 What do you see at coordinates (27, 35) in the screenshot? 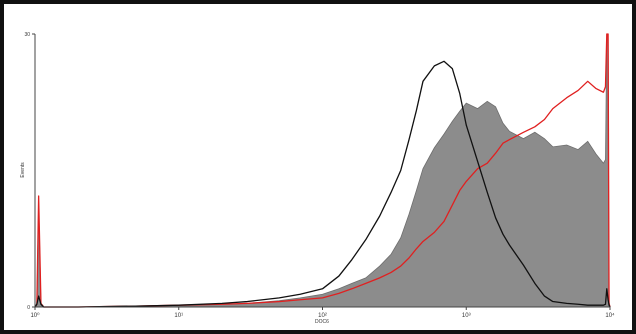
I see `y-tick-label: 30` at bounding box center [27, 35].